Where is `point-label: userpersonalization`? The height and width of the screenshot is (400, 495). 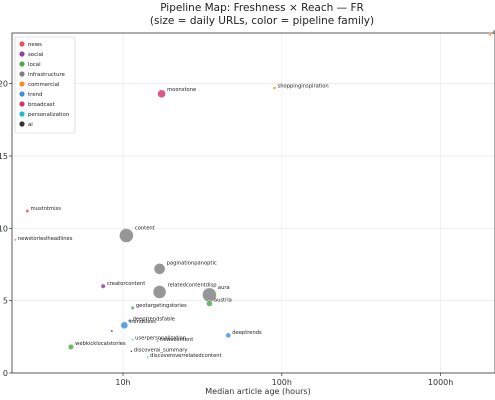 point-label: userpersonalization is located at coordinates (160, 339).